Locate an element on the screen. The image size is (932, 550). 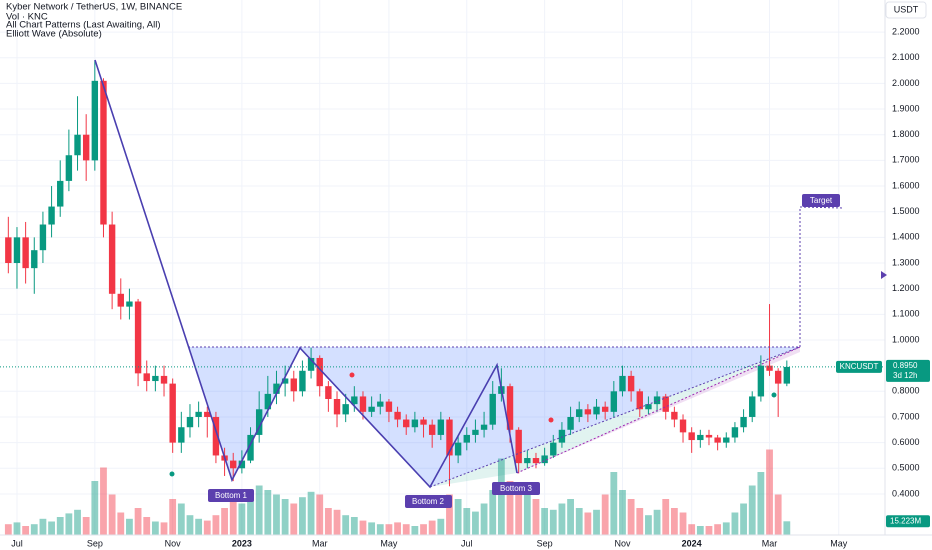
symbol-label: KNCUSDT is located at coordinates (859, 366).